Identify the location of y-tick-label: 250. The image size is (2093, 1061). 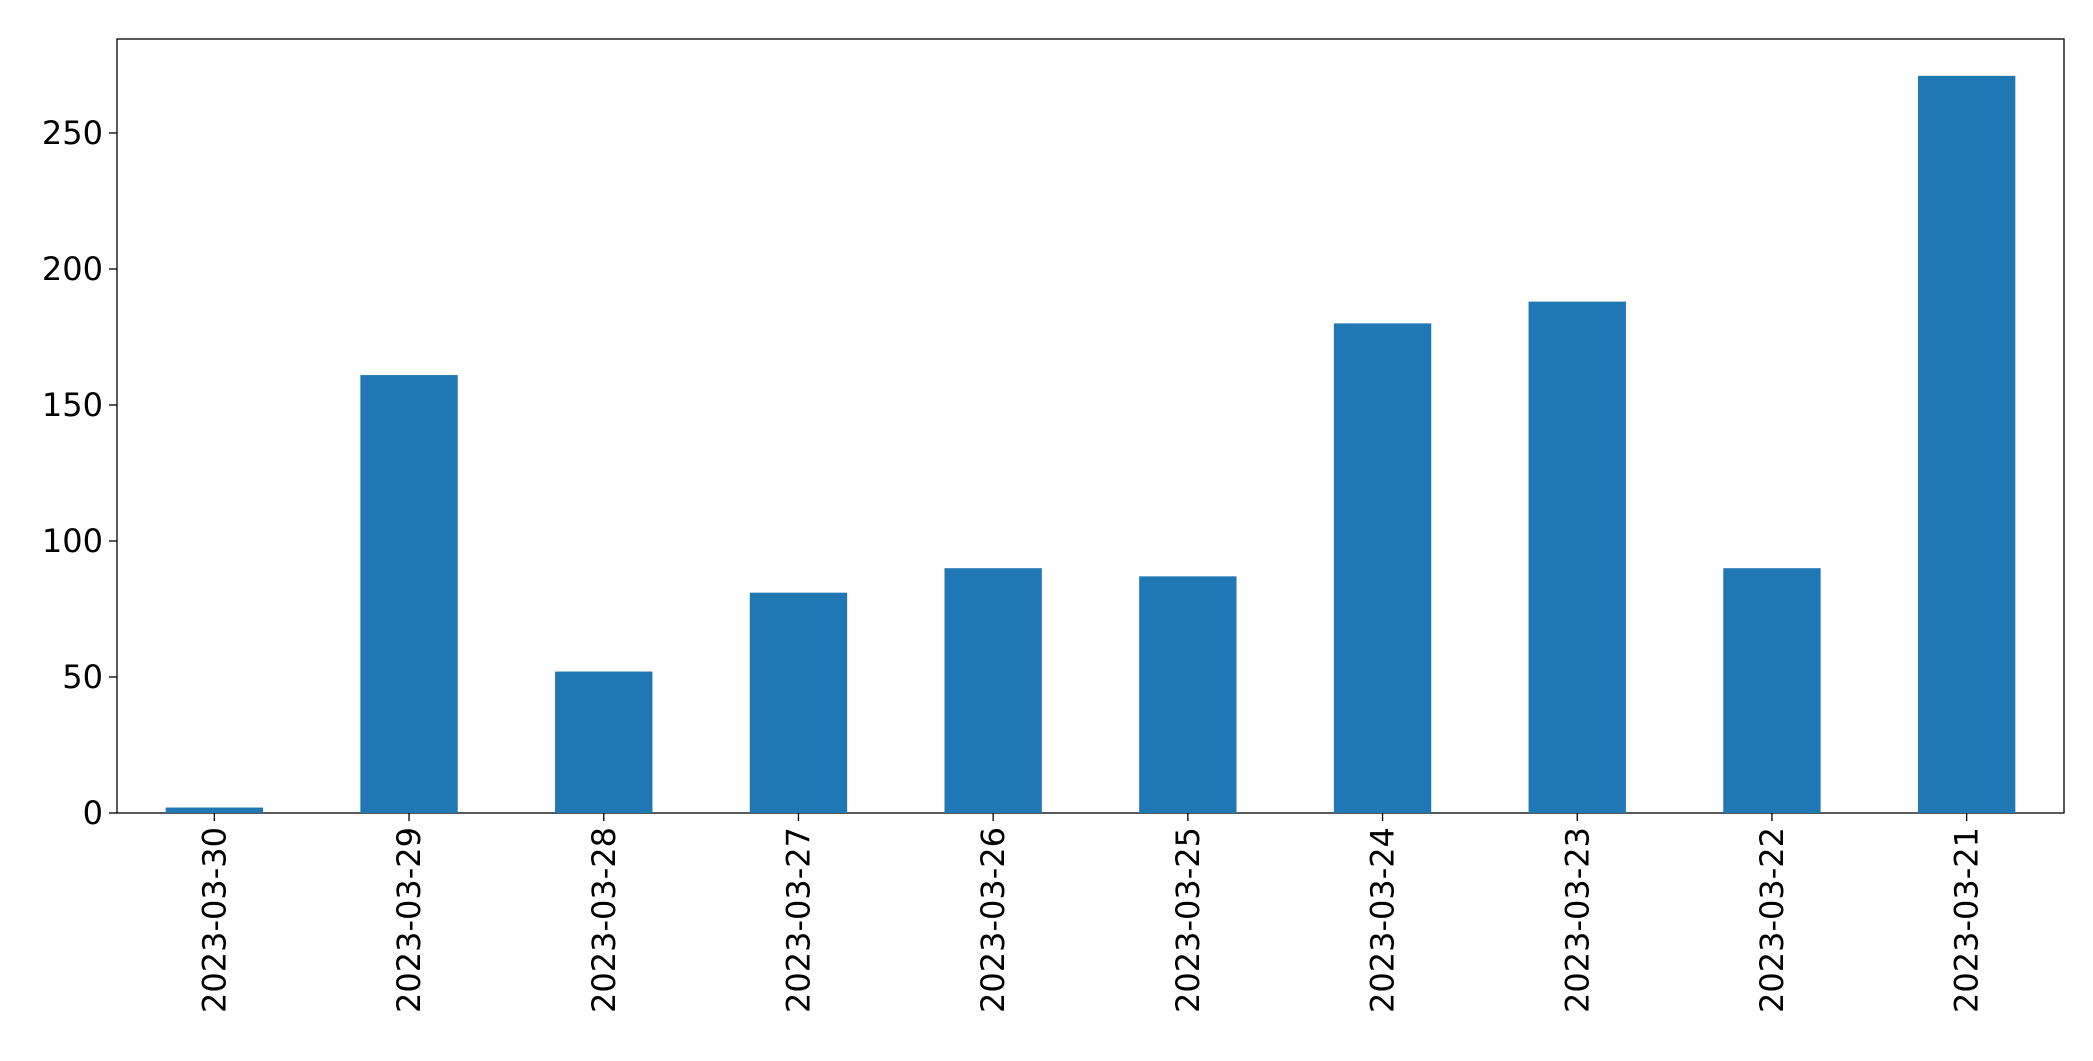
(72, 133).